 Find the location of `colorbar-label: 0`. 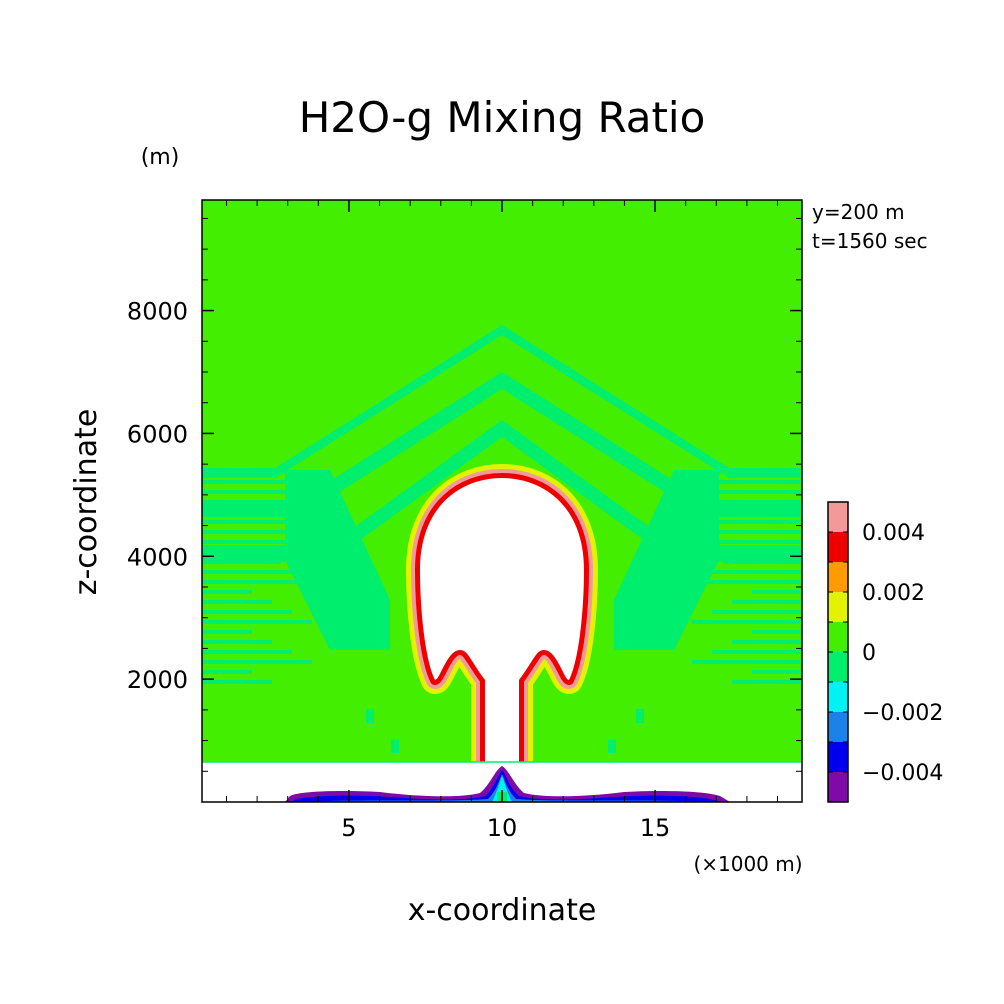

colorbar-label: 0 is located at coordinates (869, 653).